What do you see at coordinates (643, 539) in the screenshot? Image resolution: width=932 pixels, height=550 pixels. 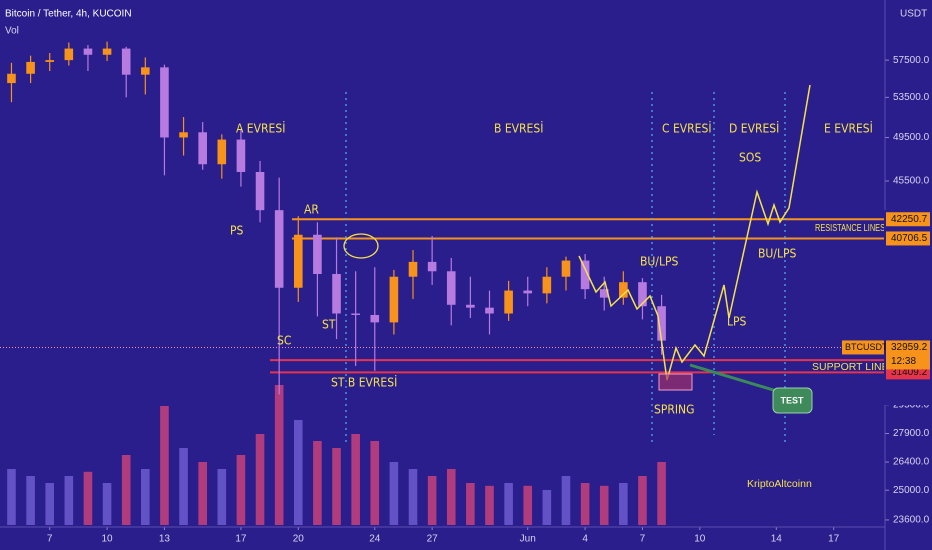 I see `x-tick-label: 7` at bounding box center [643, 539].